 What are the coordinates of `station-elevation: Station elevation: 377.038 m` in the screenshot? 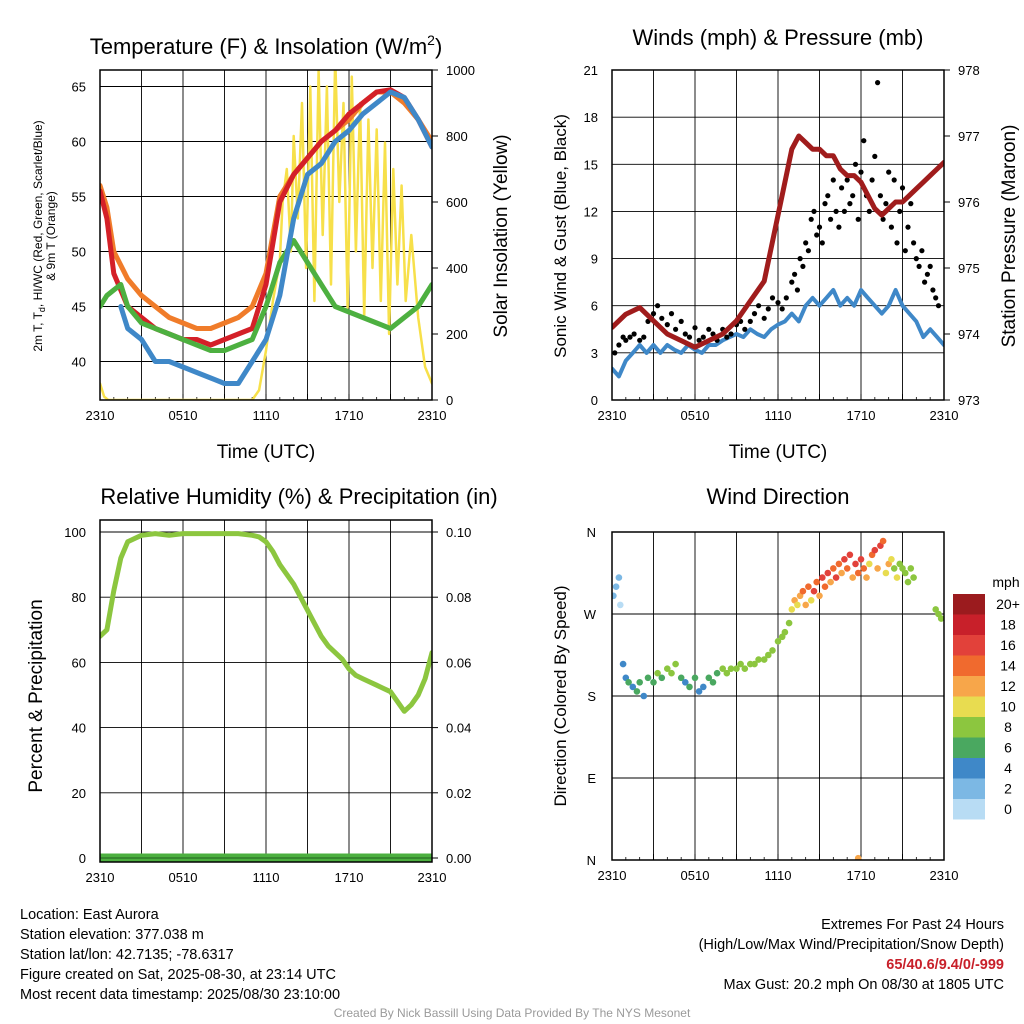 It's located at (112, 935).